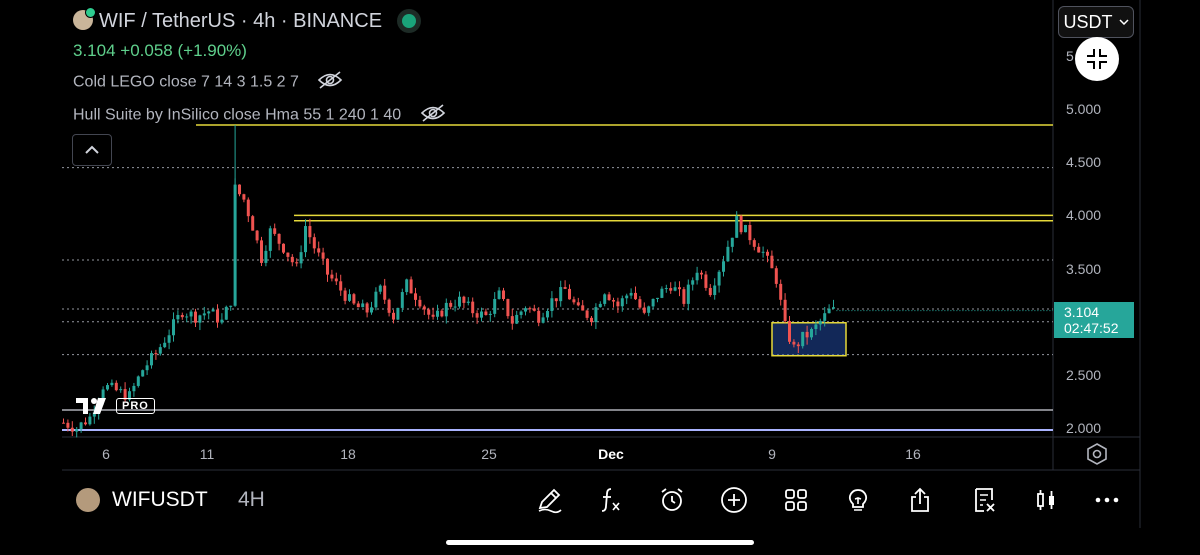  Describe the element at coordinates (858, 500) in the screenshot. I see `idea-bulb-icon` at that location.